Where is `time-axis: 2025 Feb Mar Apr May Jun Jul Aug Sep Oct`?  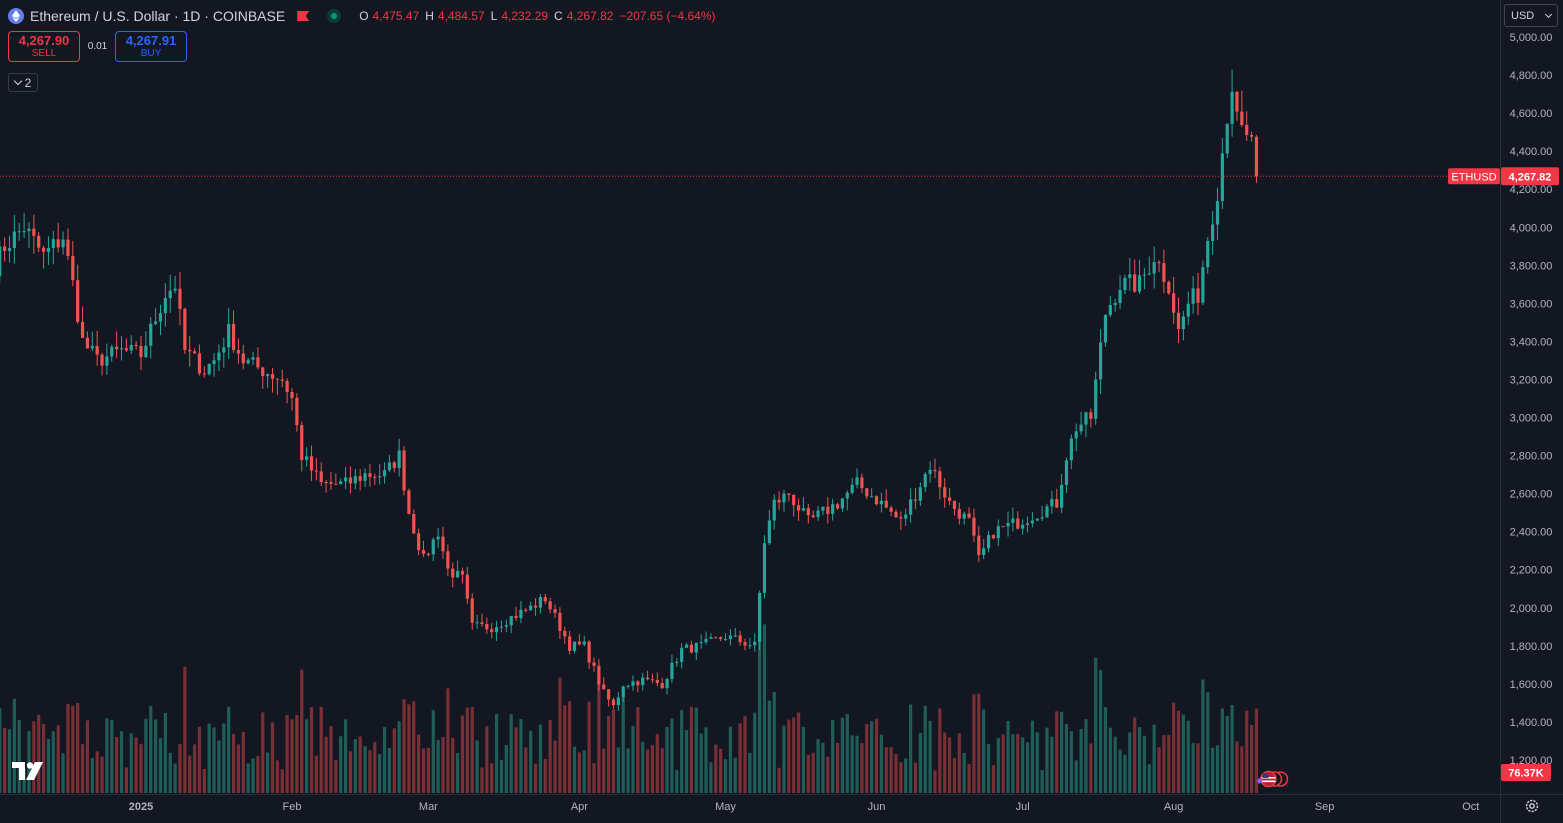 time-axis: 2025 Feb Mar Apr May Jun Jul Aug Sep Oct is located at coordinates (804, 807).